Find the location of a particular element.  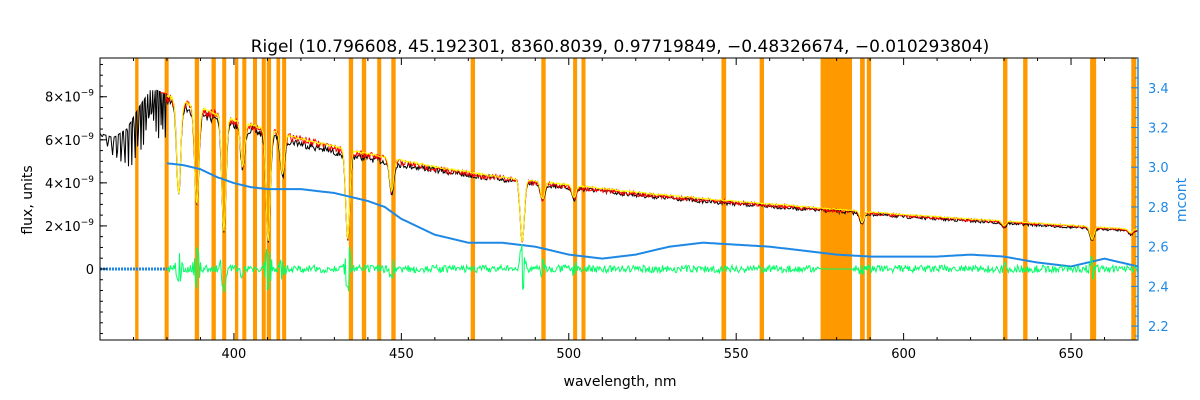

x-tick-label-1: 450 is located at coordinates (401, 354).